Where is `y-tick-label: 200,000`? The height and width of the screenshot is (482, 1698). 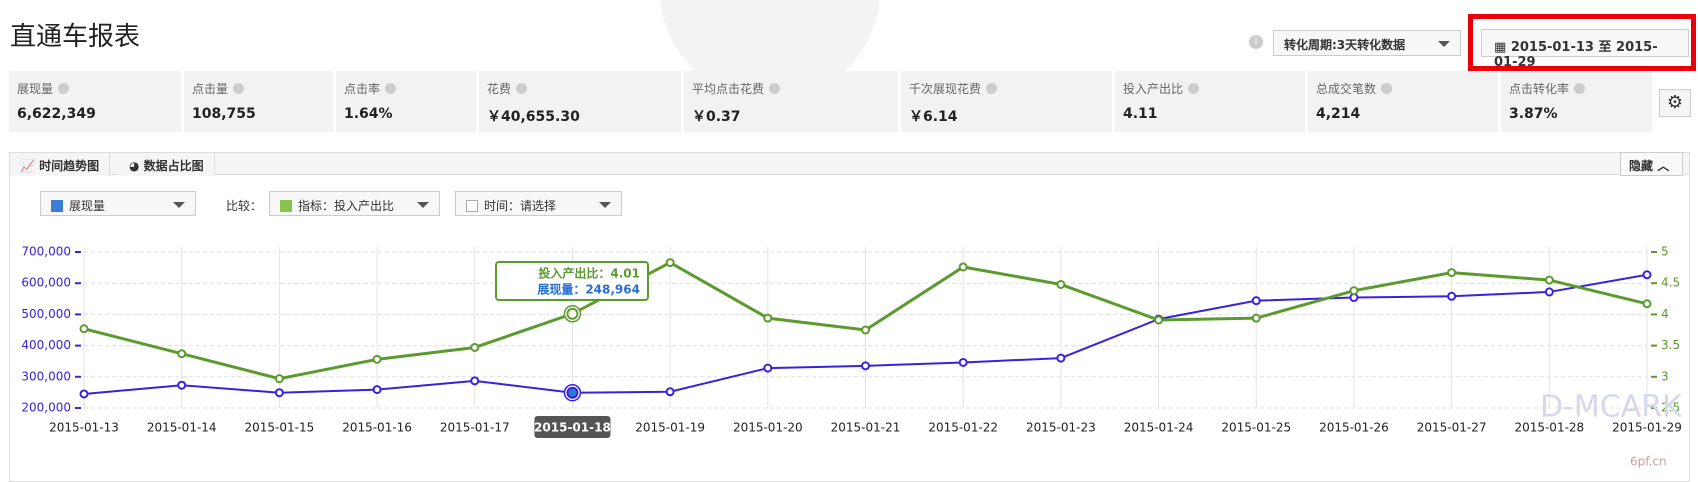 y-tick-label: 200,000 is located at coordinates (46, 408).